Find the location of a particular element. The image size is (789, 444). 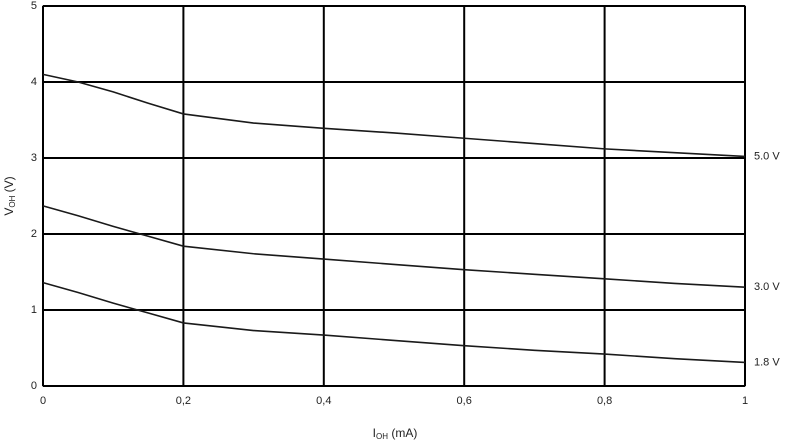

y-title-sub: OH is located at coordinates (12, 201).